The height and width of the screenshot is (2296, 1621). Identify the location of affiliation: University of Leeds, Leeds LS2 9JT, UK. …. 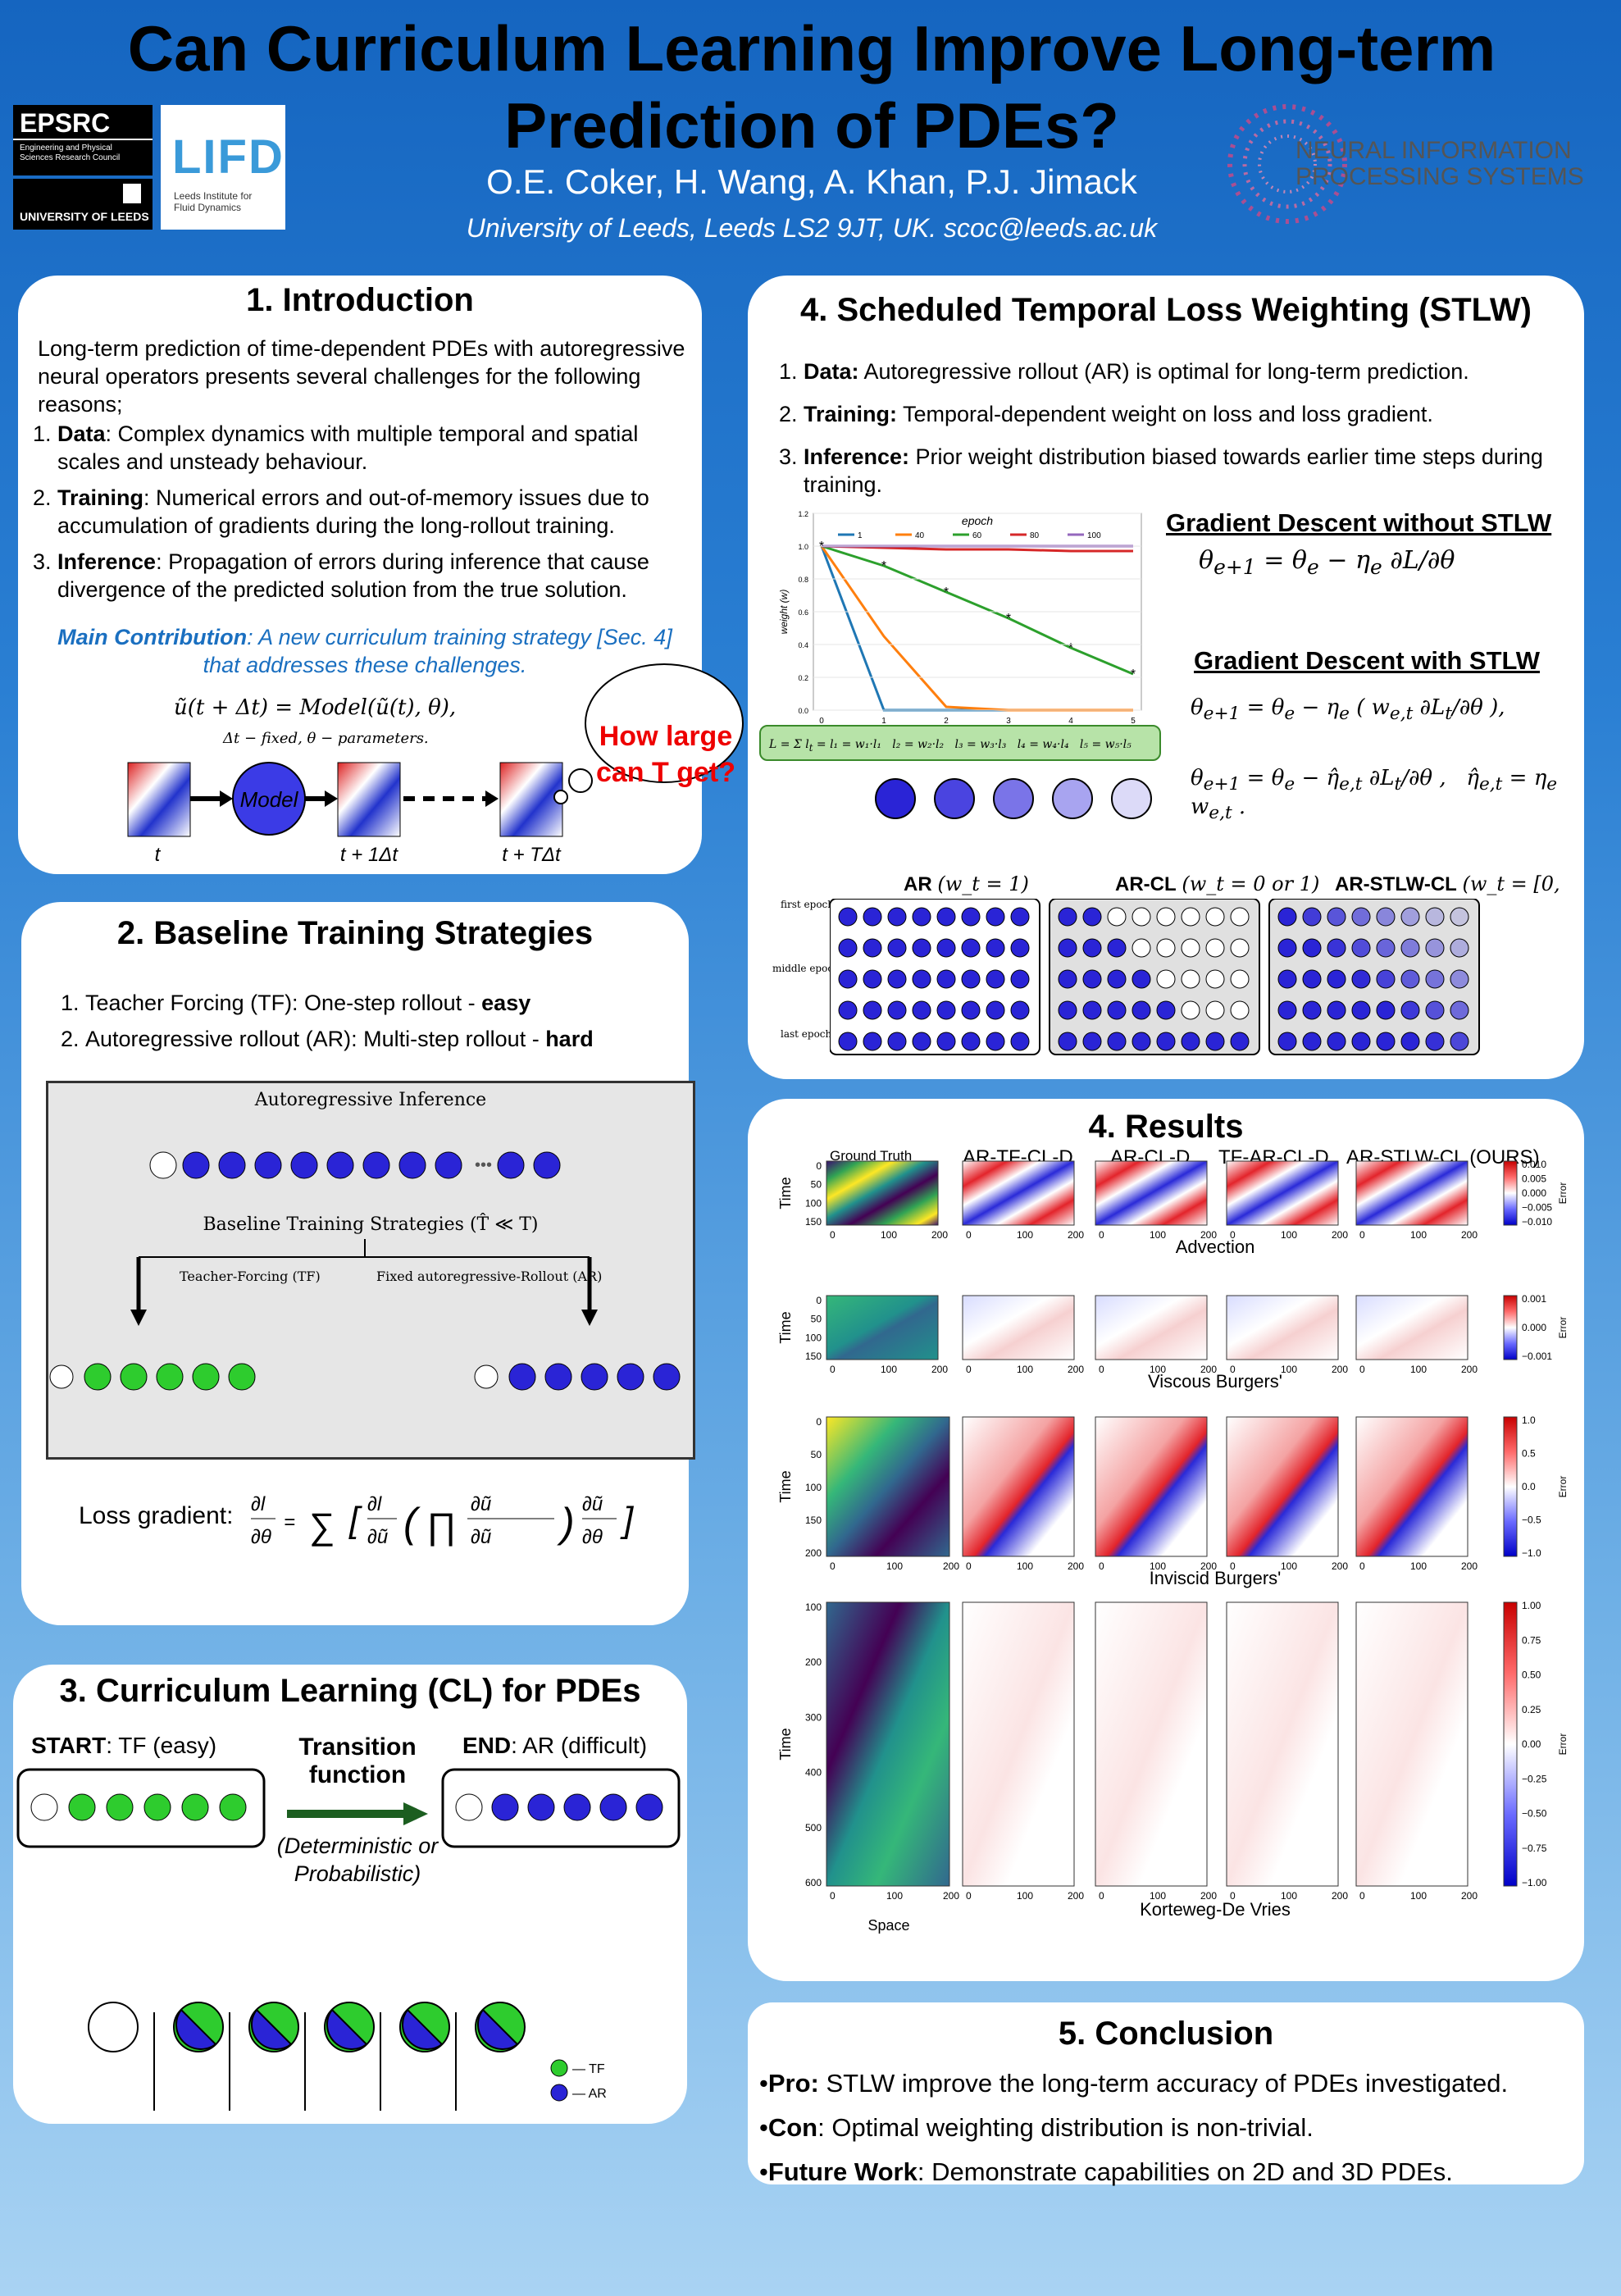
(812, 228).